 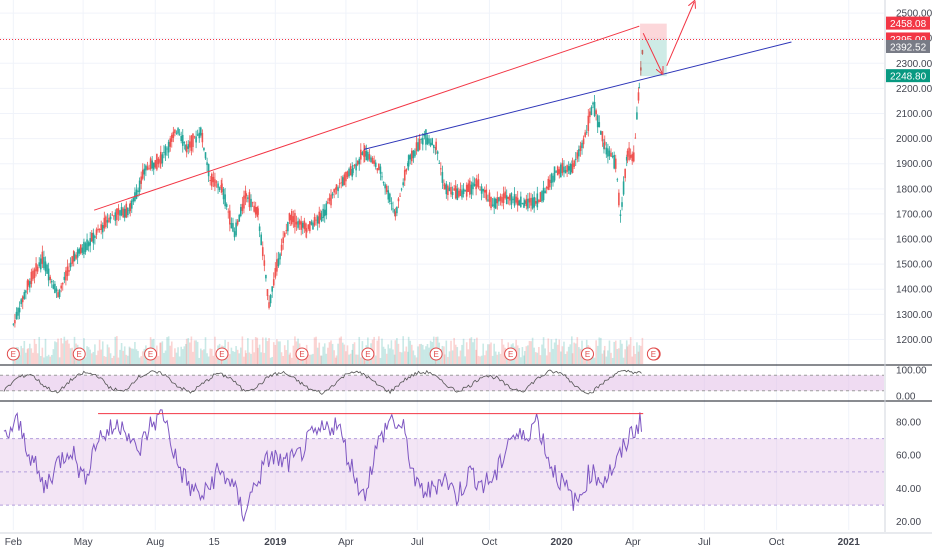 What do you see at coordinates (906, 397) in the screenshot?
I see `stochastic-tick-label: 0.00` at bounding box center [906, 397].